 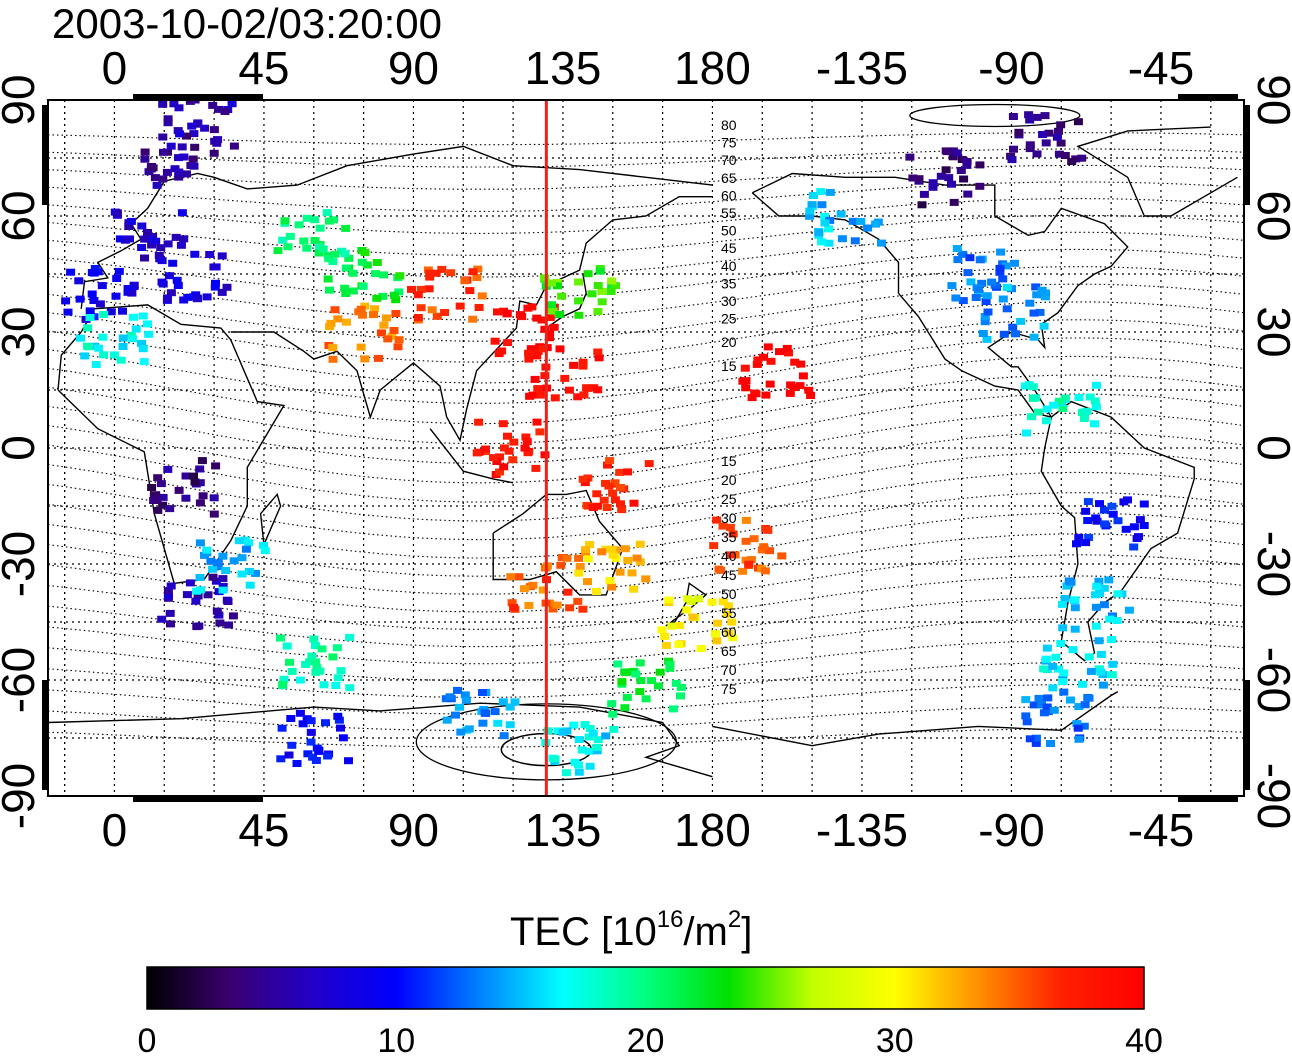 What do you see at coordinates (471, 319) in the screenshot?
I see `coastline-segment` at bounding box center [471, 319].